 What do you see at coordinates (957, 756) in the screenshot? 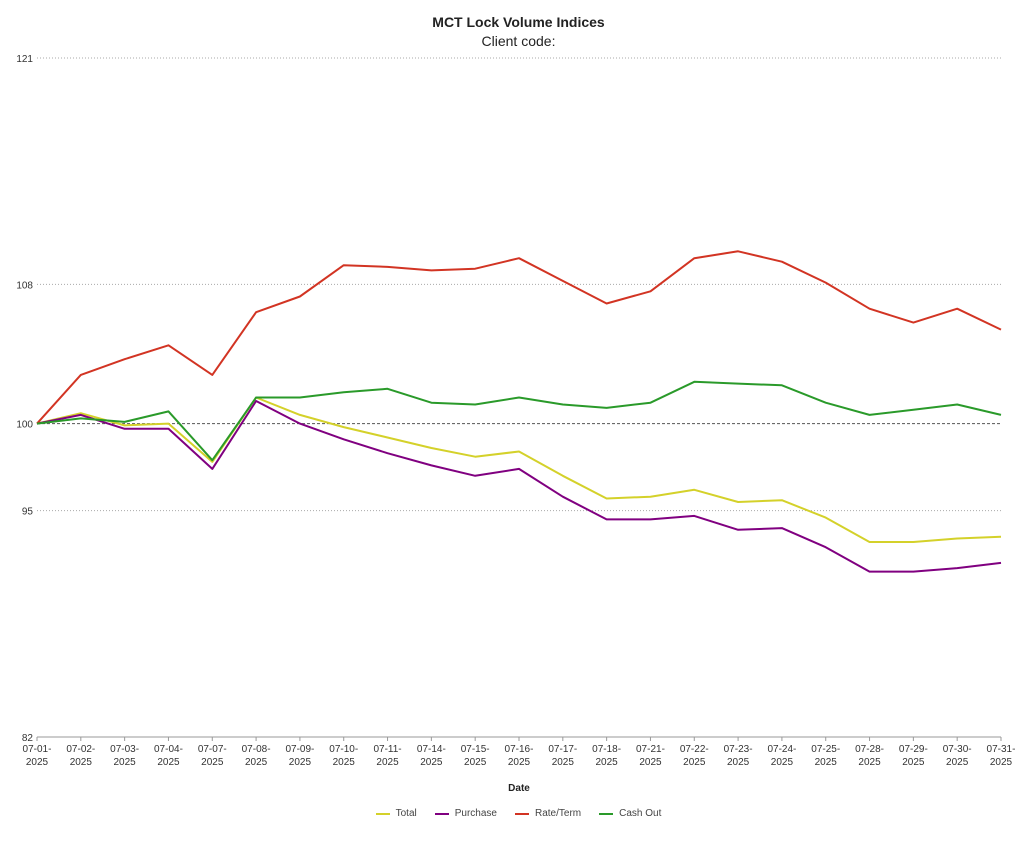
I see `x-tick-label: 07-30-2025` at bounding box center [957, 756].